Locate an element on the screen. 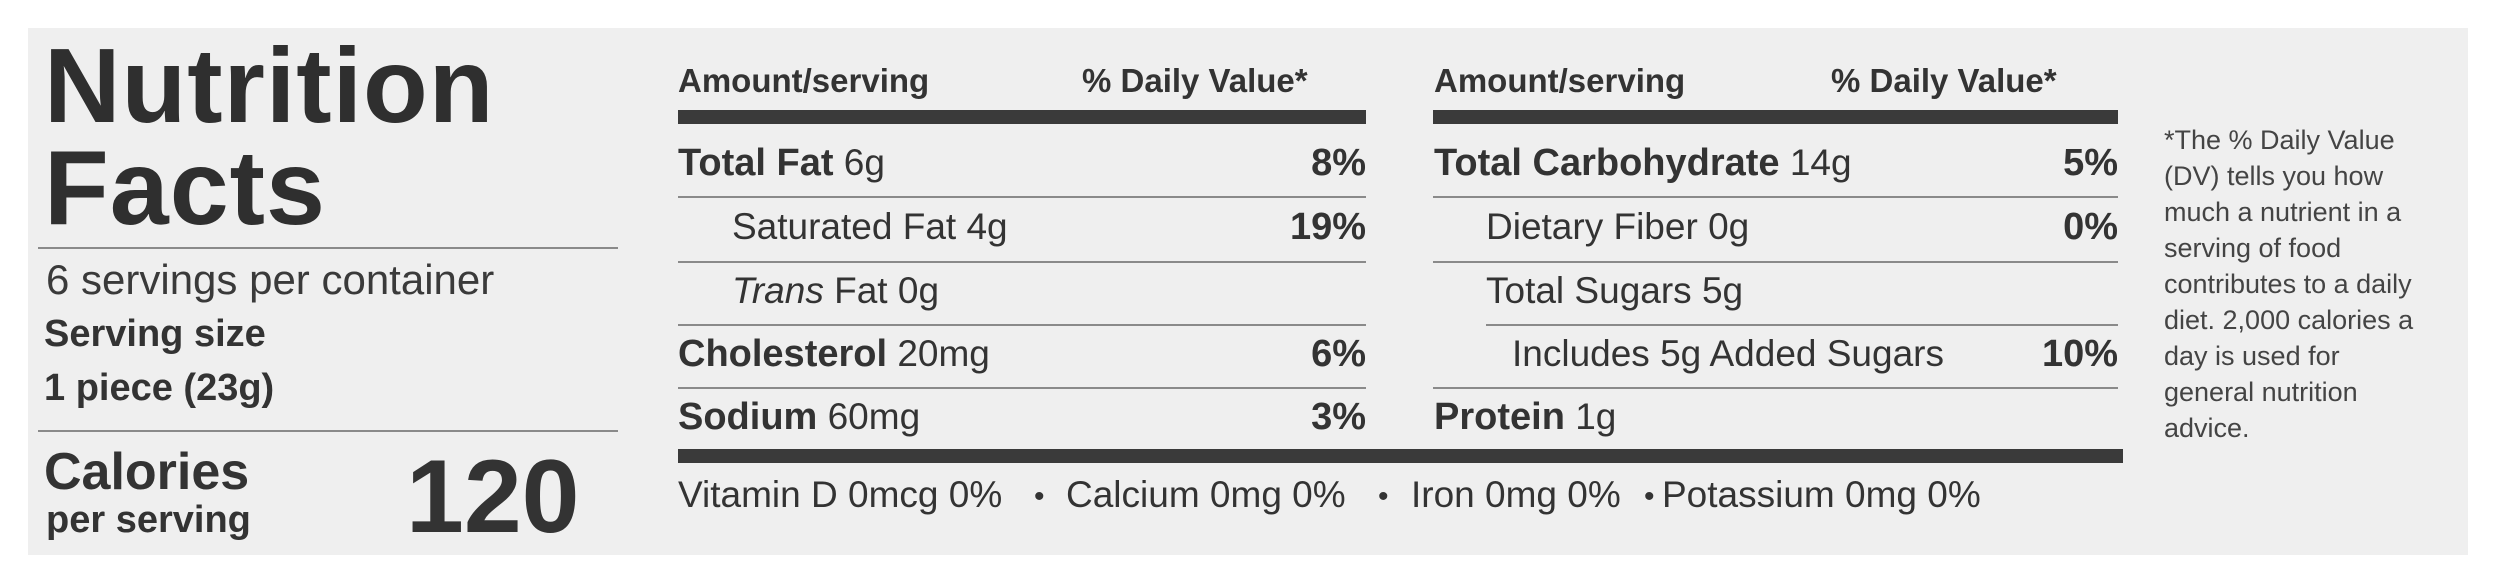 The width and height of the screenshot is (2496, 583). dv-total-carbohydrate: 5% is located at coordinates (2090, 163).